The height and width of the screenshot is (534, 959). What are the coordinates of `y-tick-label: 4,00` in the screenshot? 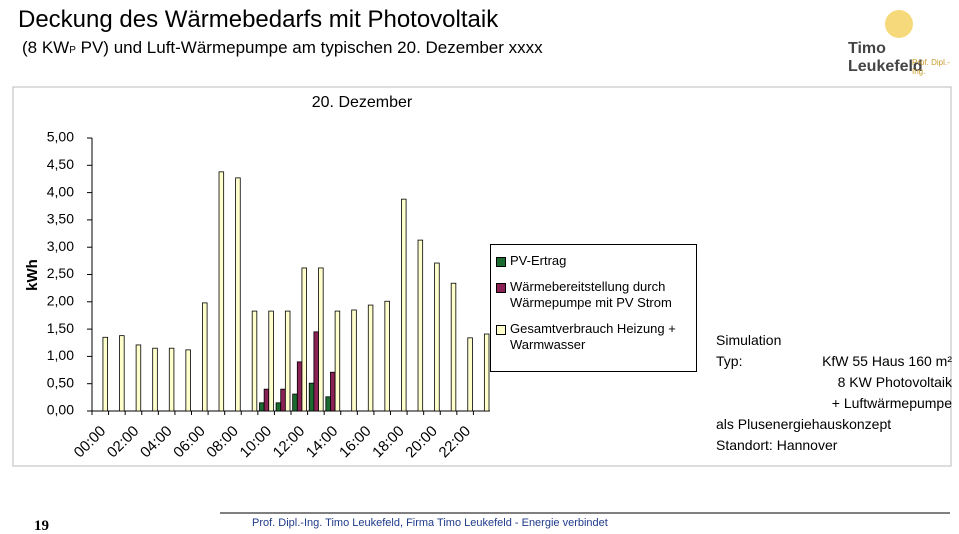 It's located at (60, 191).